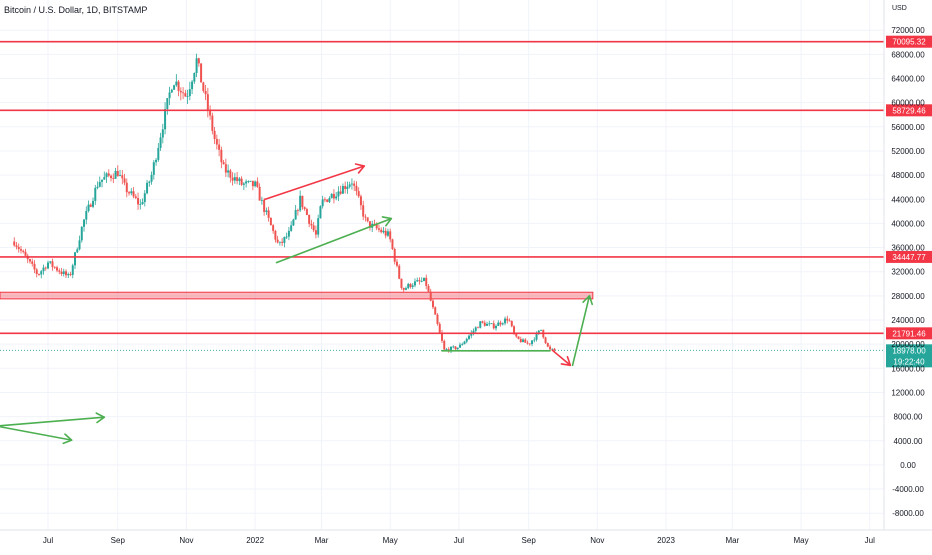 Image resolution: width=932 pixels, height=555 pixels. I want to click on time-tick-label: May, so click(390, 540).